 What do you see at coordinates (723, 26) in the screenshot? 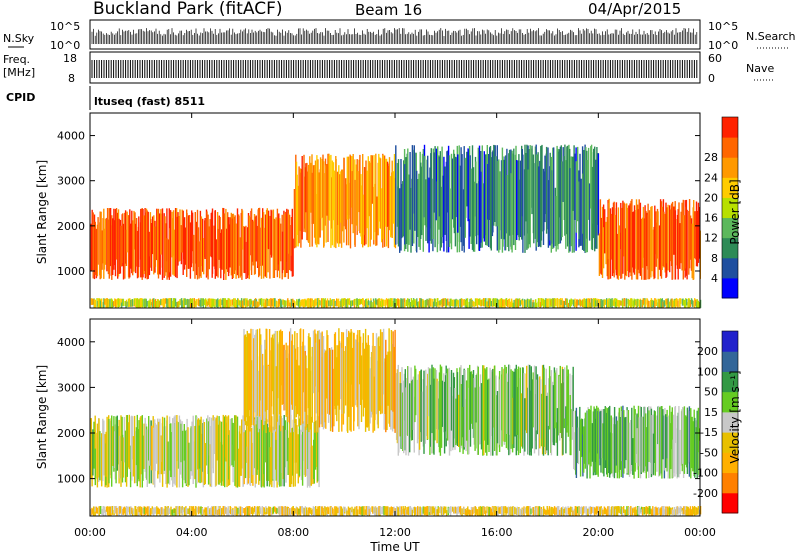
I see `nsearch-tick-top: 10^5` at bounding box center [723, 26].